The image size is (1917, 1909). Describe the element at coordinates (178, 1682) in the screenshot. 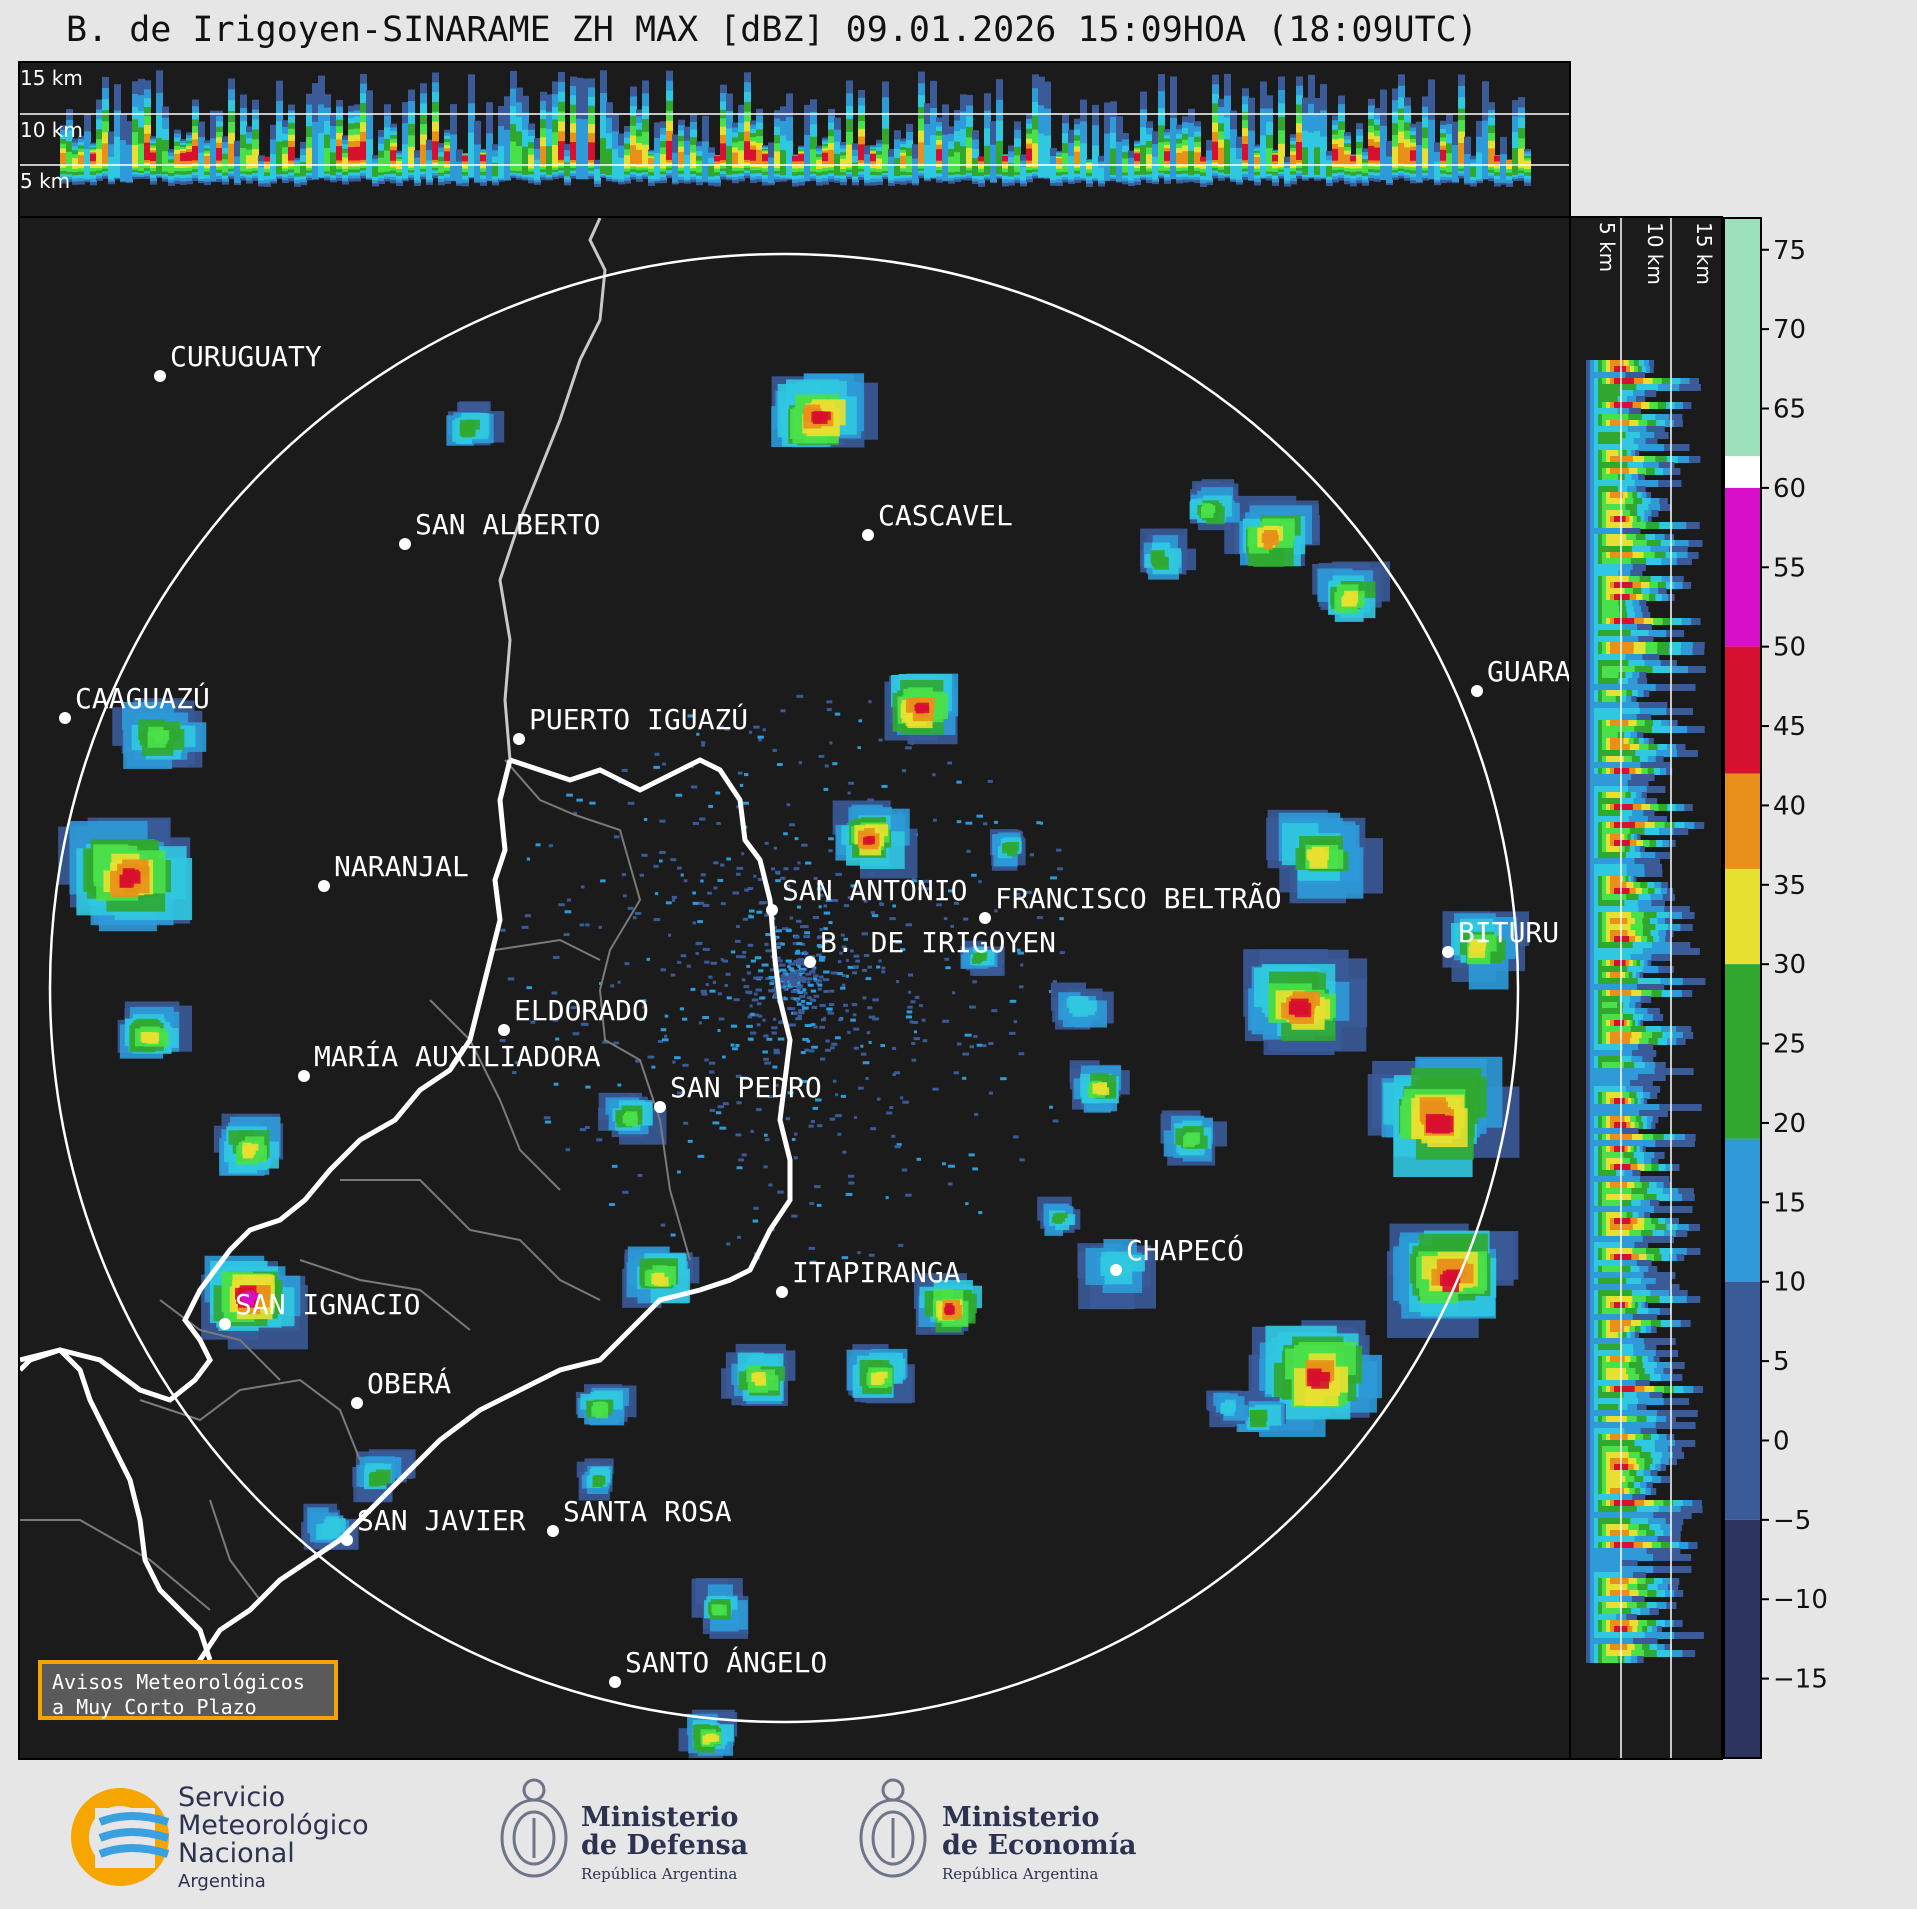

I see `avisos-line-1: Avisos Meteorológicos` at that location.